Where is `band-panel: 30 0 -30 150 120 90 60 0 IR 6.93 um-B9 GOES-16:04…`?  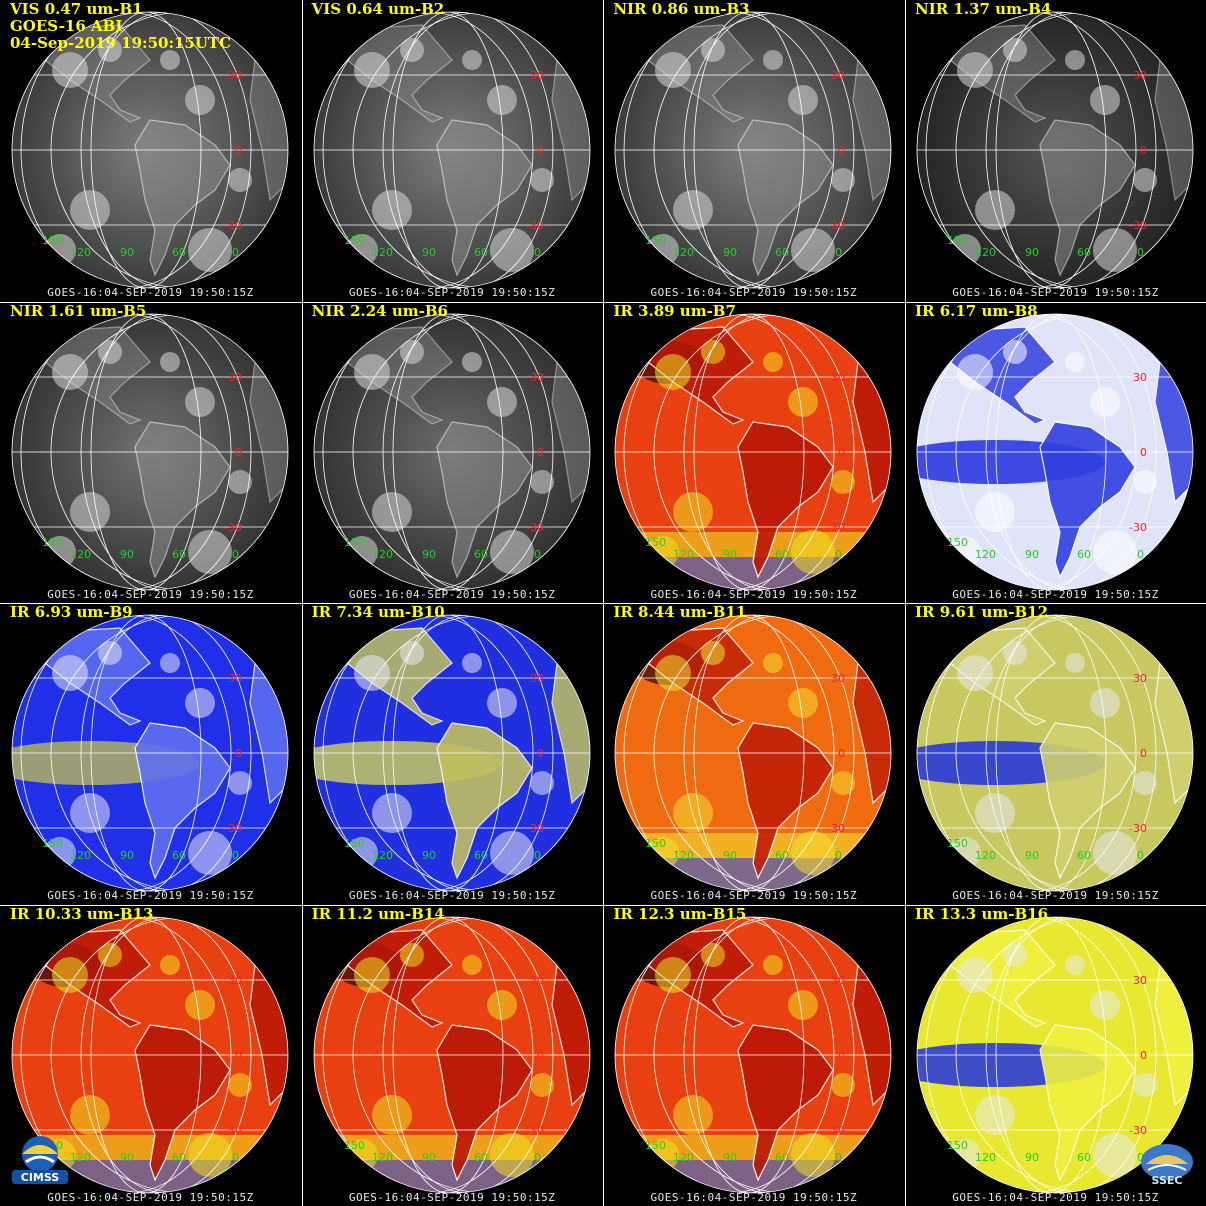
band-panel: 30 0 -30 150 120 90 60 0 IR 6.93 um-B9 GOES-16:04… is located at coordinates (150, 754).